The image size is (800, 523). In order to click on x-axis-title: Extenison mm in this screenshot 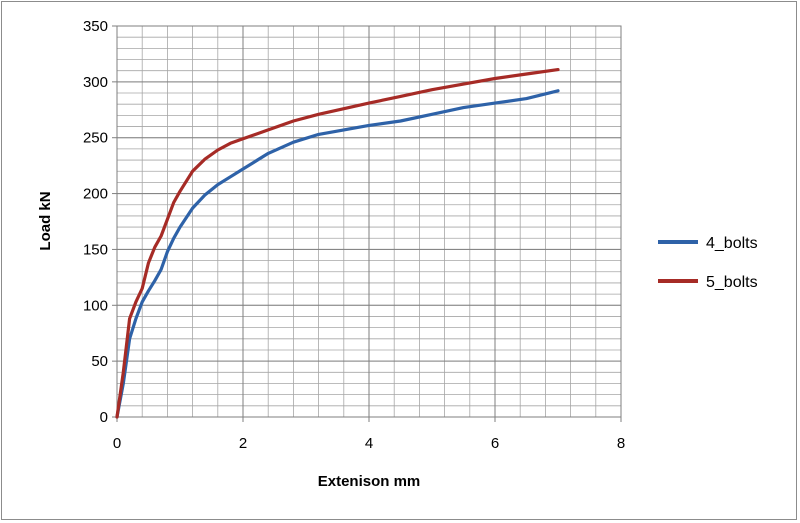, I will do `click(369, 481)`.